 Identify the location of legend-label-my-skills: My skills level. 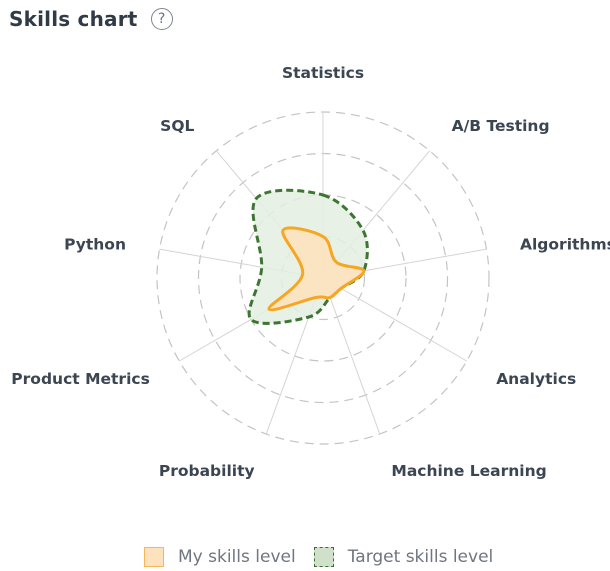
(237, 557).